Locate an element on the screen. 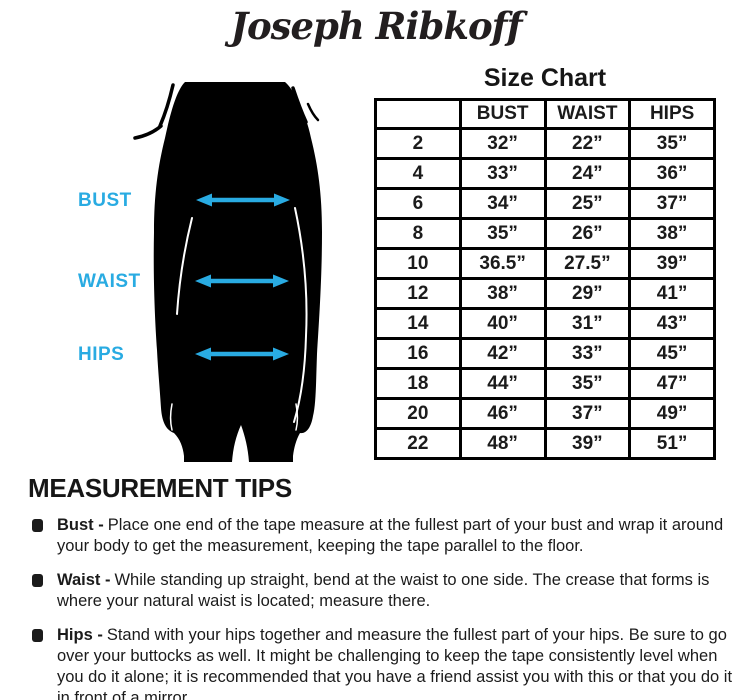  size-chart-row: 6 34” 25” 37” is located at coordinates (545, 203).